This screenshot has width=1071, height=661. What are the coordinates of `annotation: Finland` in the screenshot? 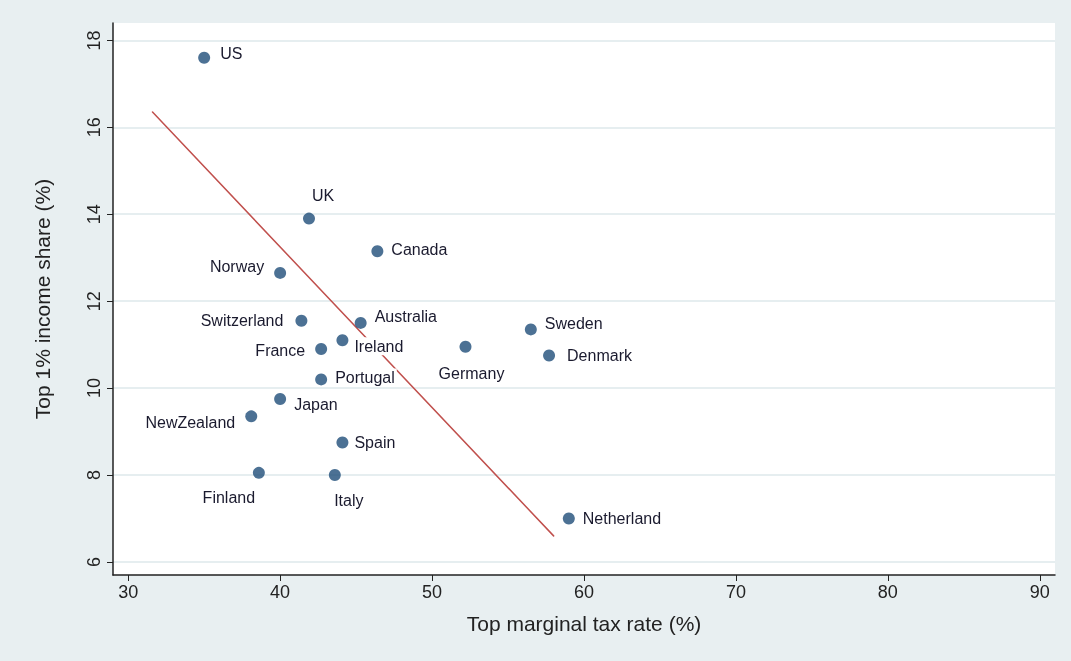 It's located at (229, 498).